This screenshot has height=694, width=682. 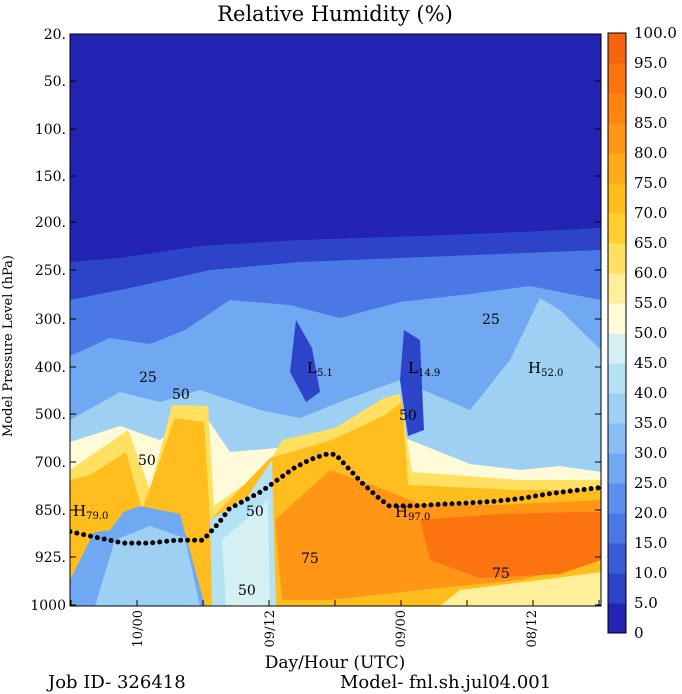 What do you see at coordinates (270, 628) in the screenshot?
I see `x-tick-label: 09/12` at bounding box center [270, 628].